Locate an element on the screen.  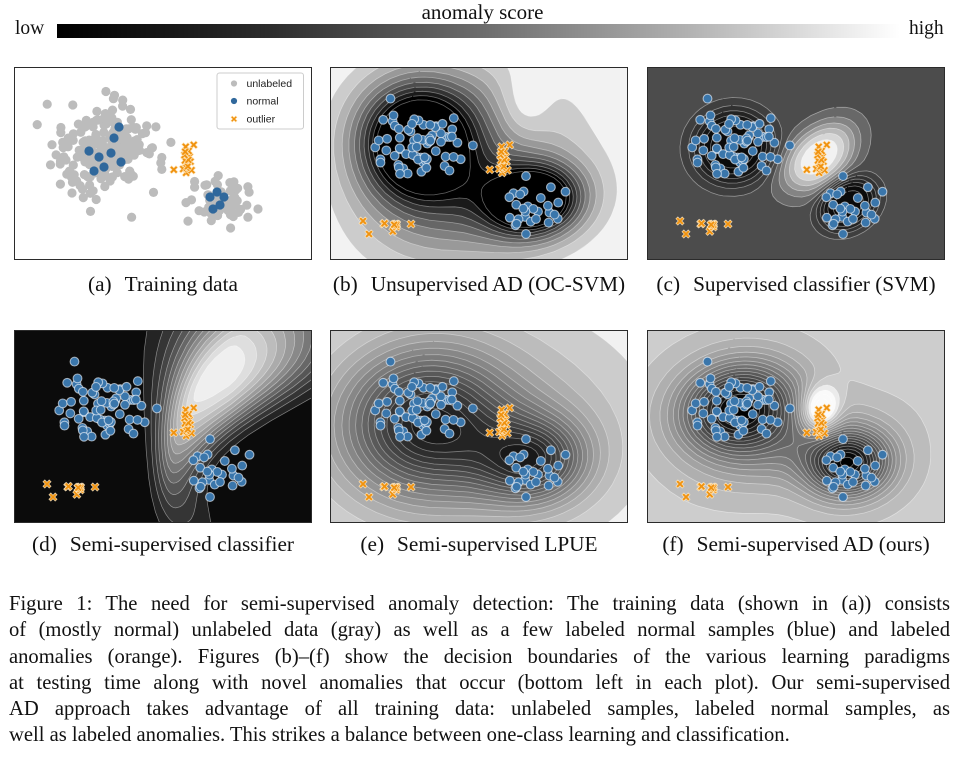
svg-text: unlabeled is located at coordinates (270, 84).